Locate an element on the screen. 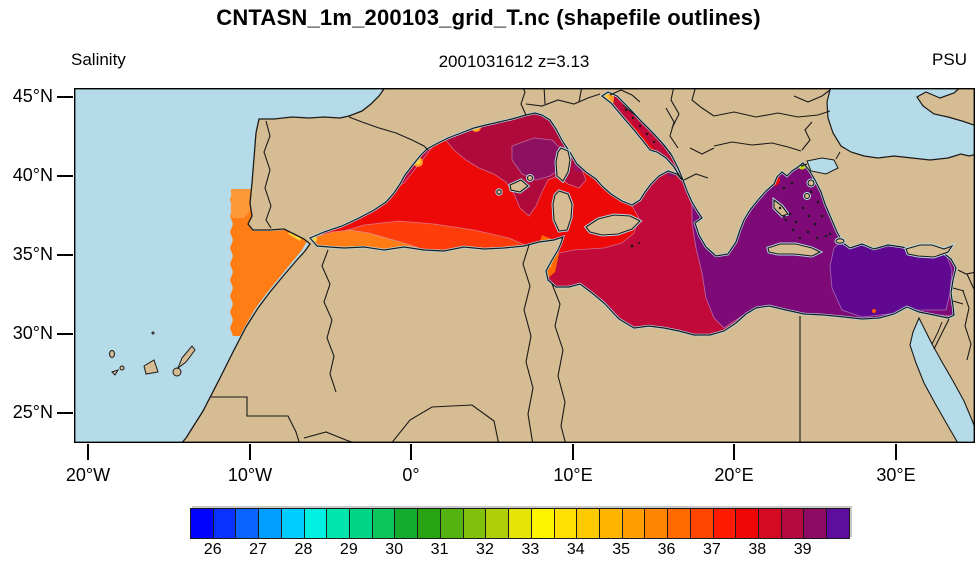  island-specks is located at coordinates (728, 178).